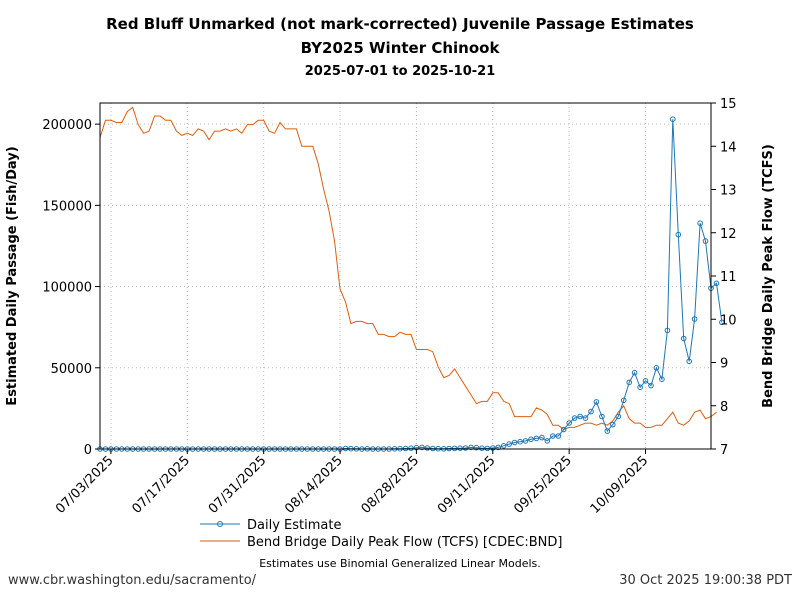  What do you see at coordinates (768, 276) in the screenshot?
I see `y-axis-right-label: Bend Bridge Daily Peak Flow (TCFS)` at bounding box center [768, 276].